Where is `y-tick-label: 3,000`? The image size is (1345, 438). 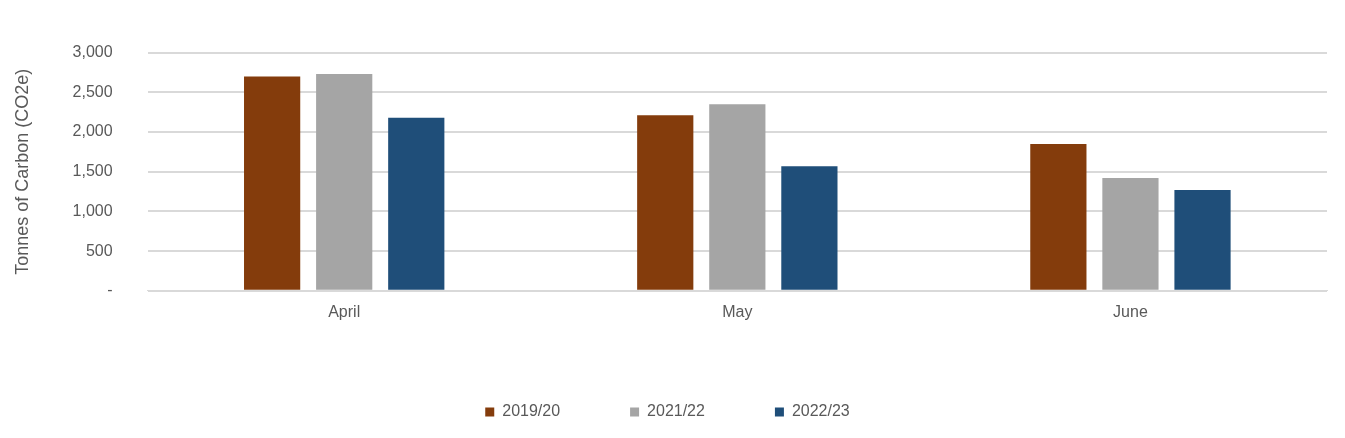
y-tick-label: 3,000 is located at coordinates (92, 52).